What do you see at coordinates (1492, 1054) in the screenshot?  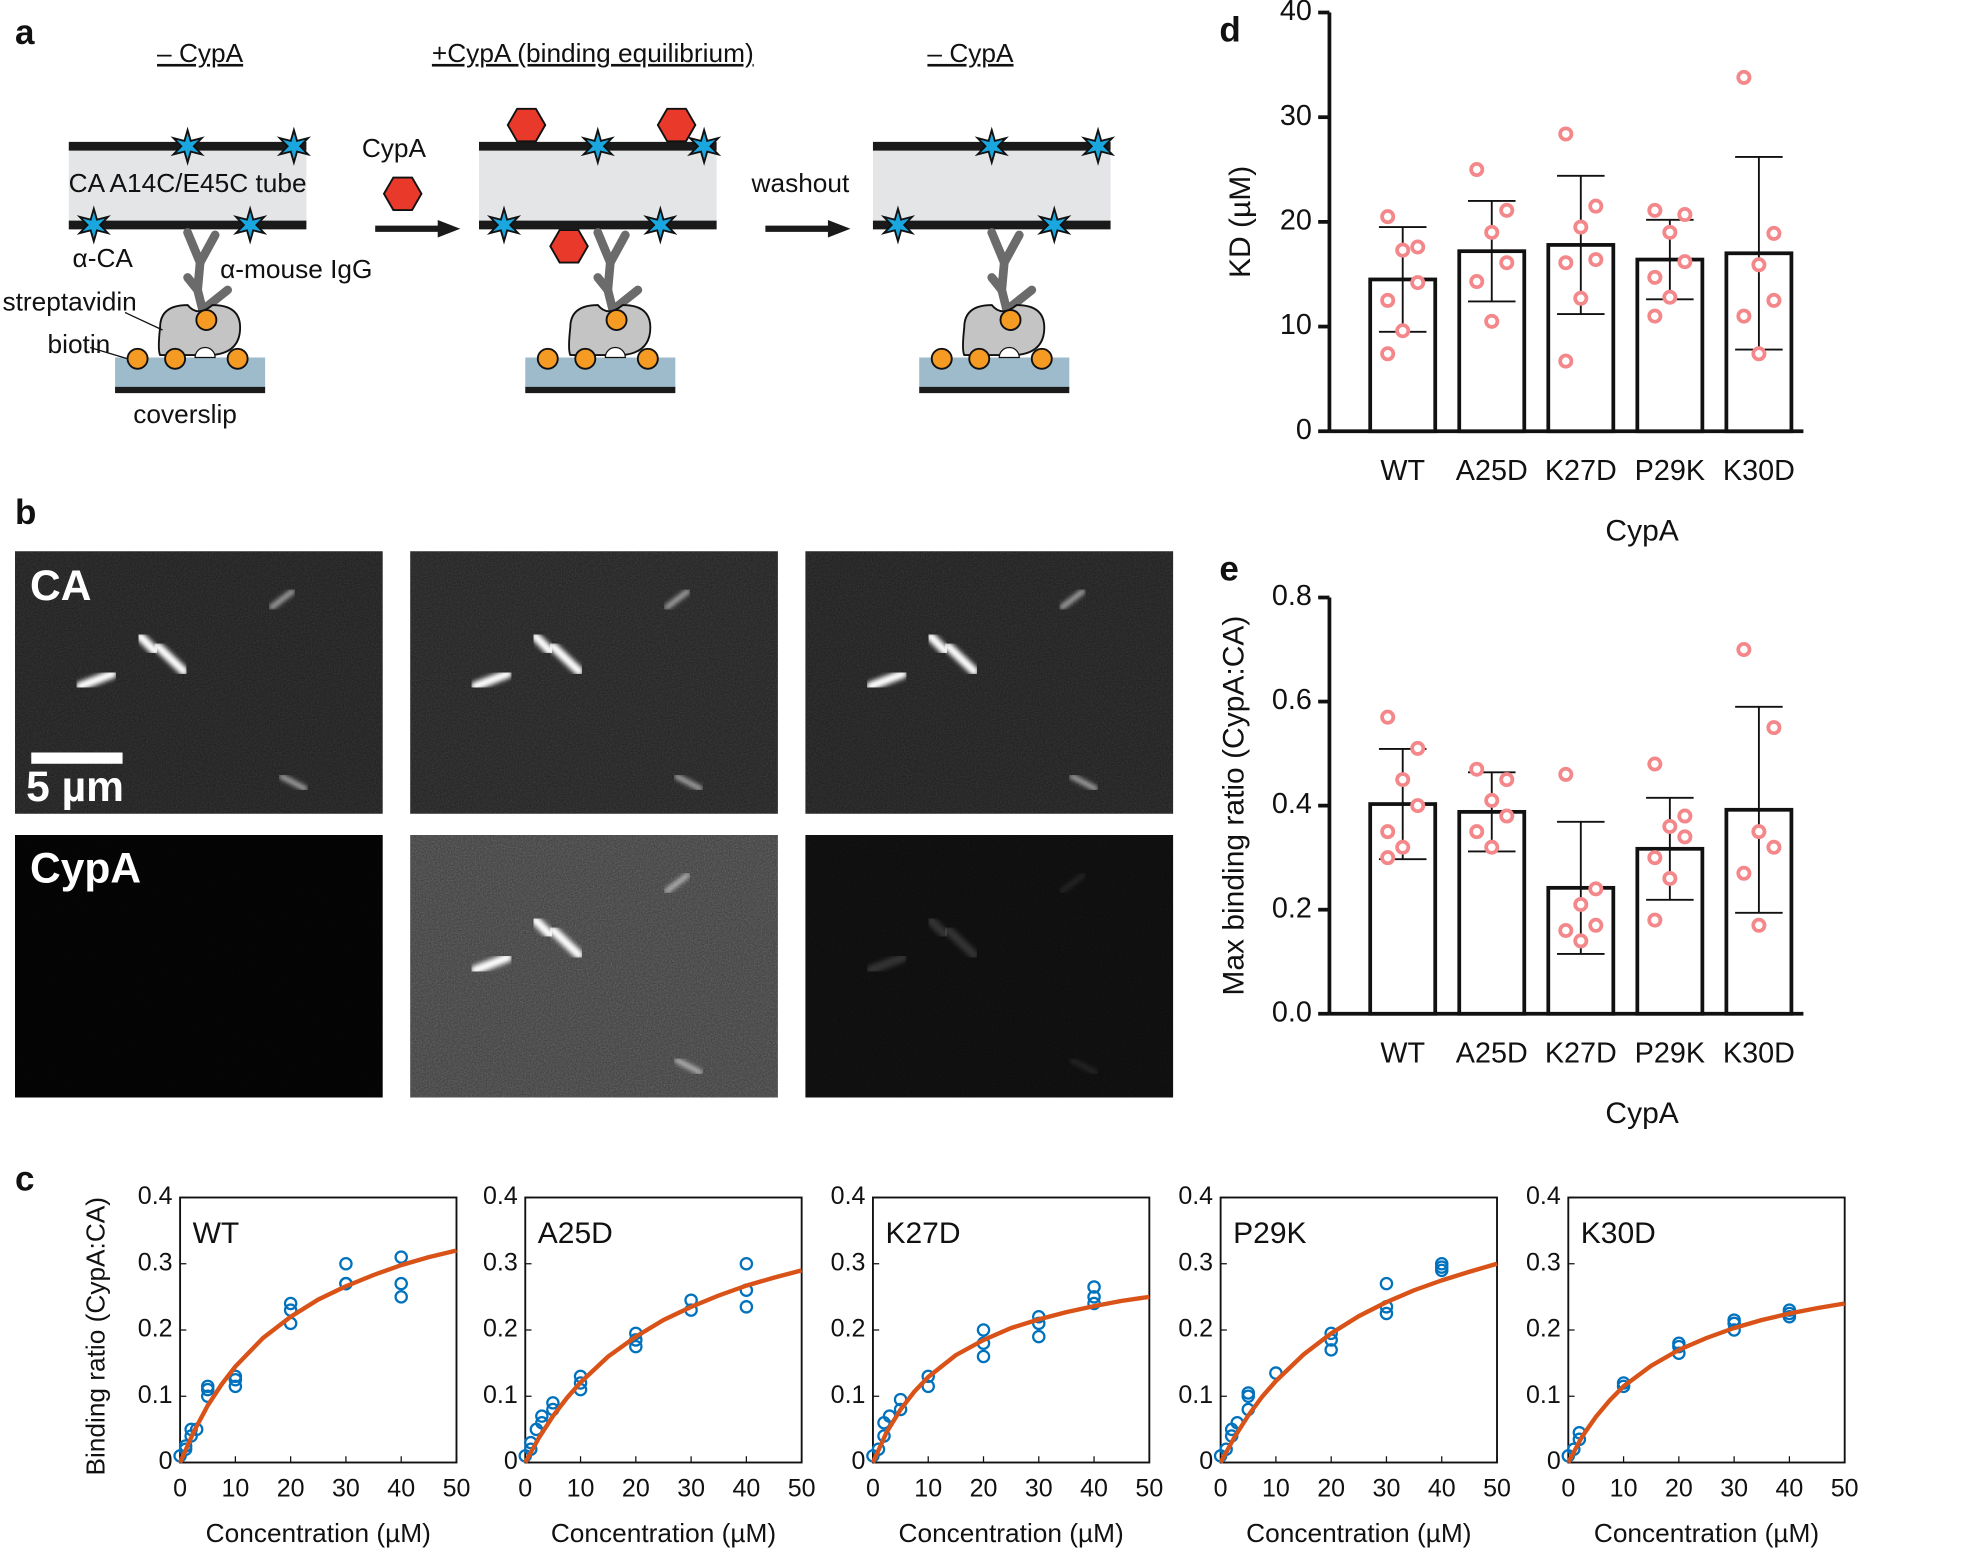 I see `x-tick-label: A25D` at bounding box center [1492, 1054].